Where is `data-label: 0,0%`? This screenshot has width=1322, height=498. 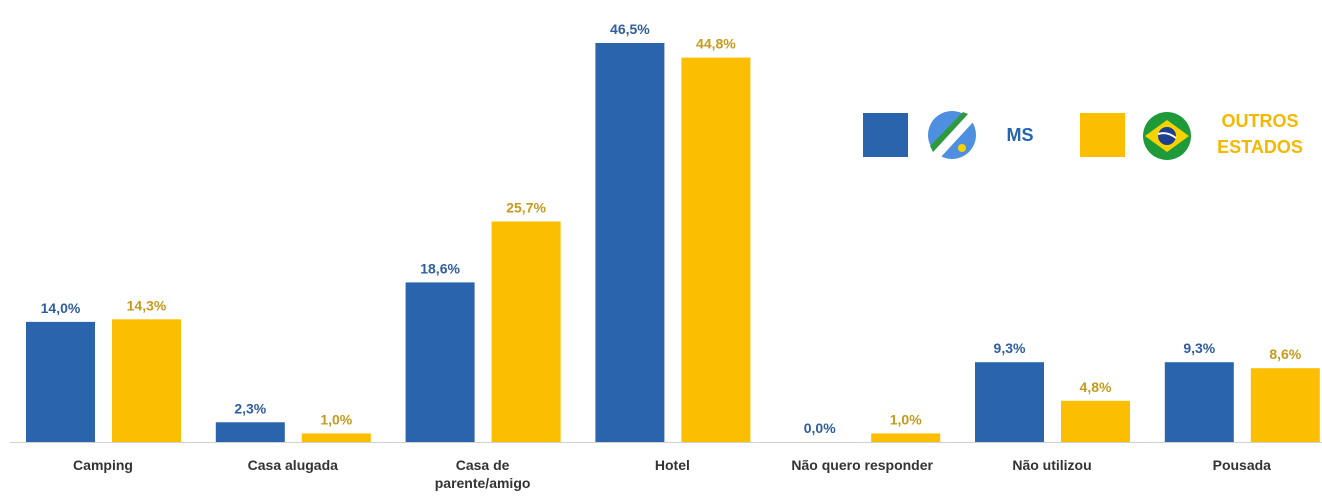
data-label: 0,0% is located at coordinates (820, 428).